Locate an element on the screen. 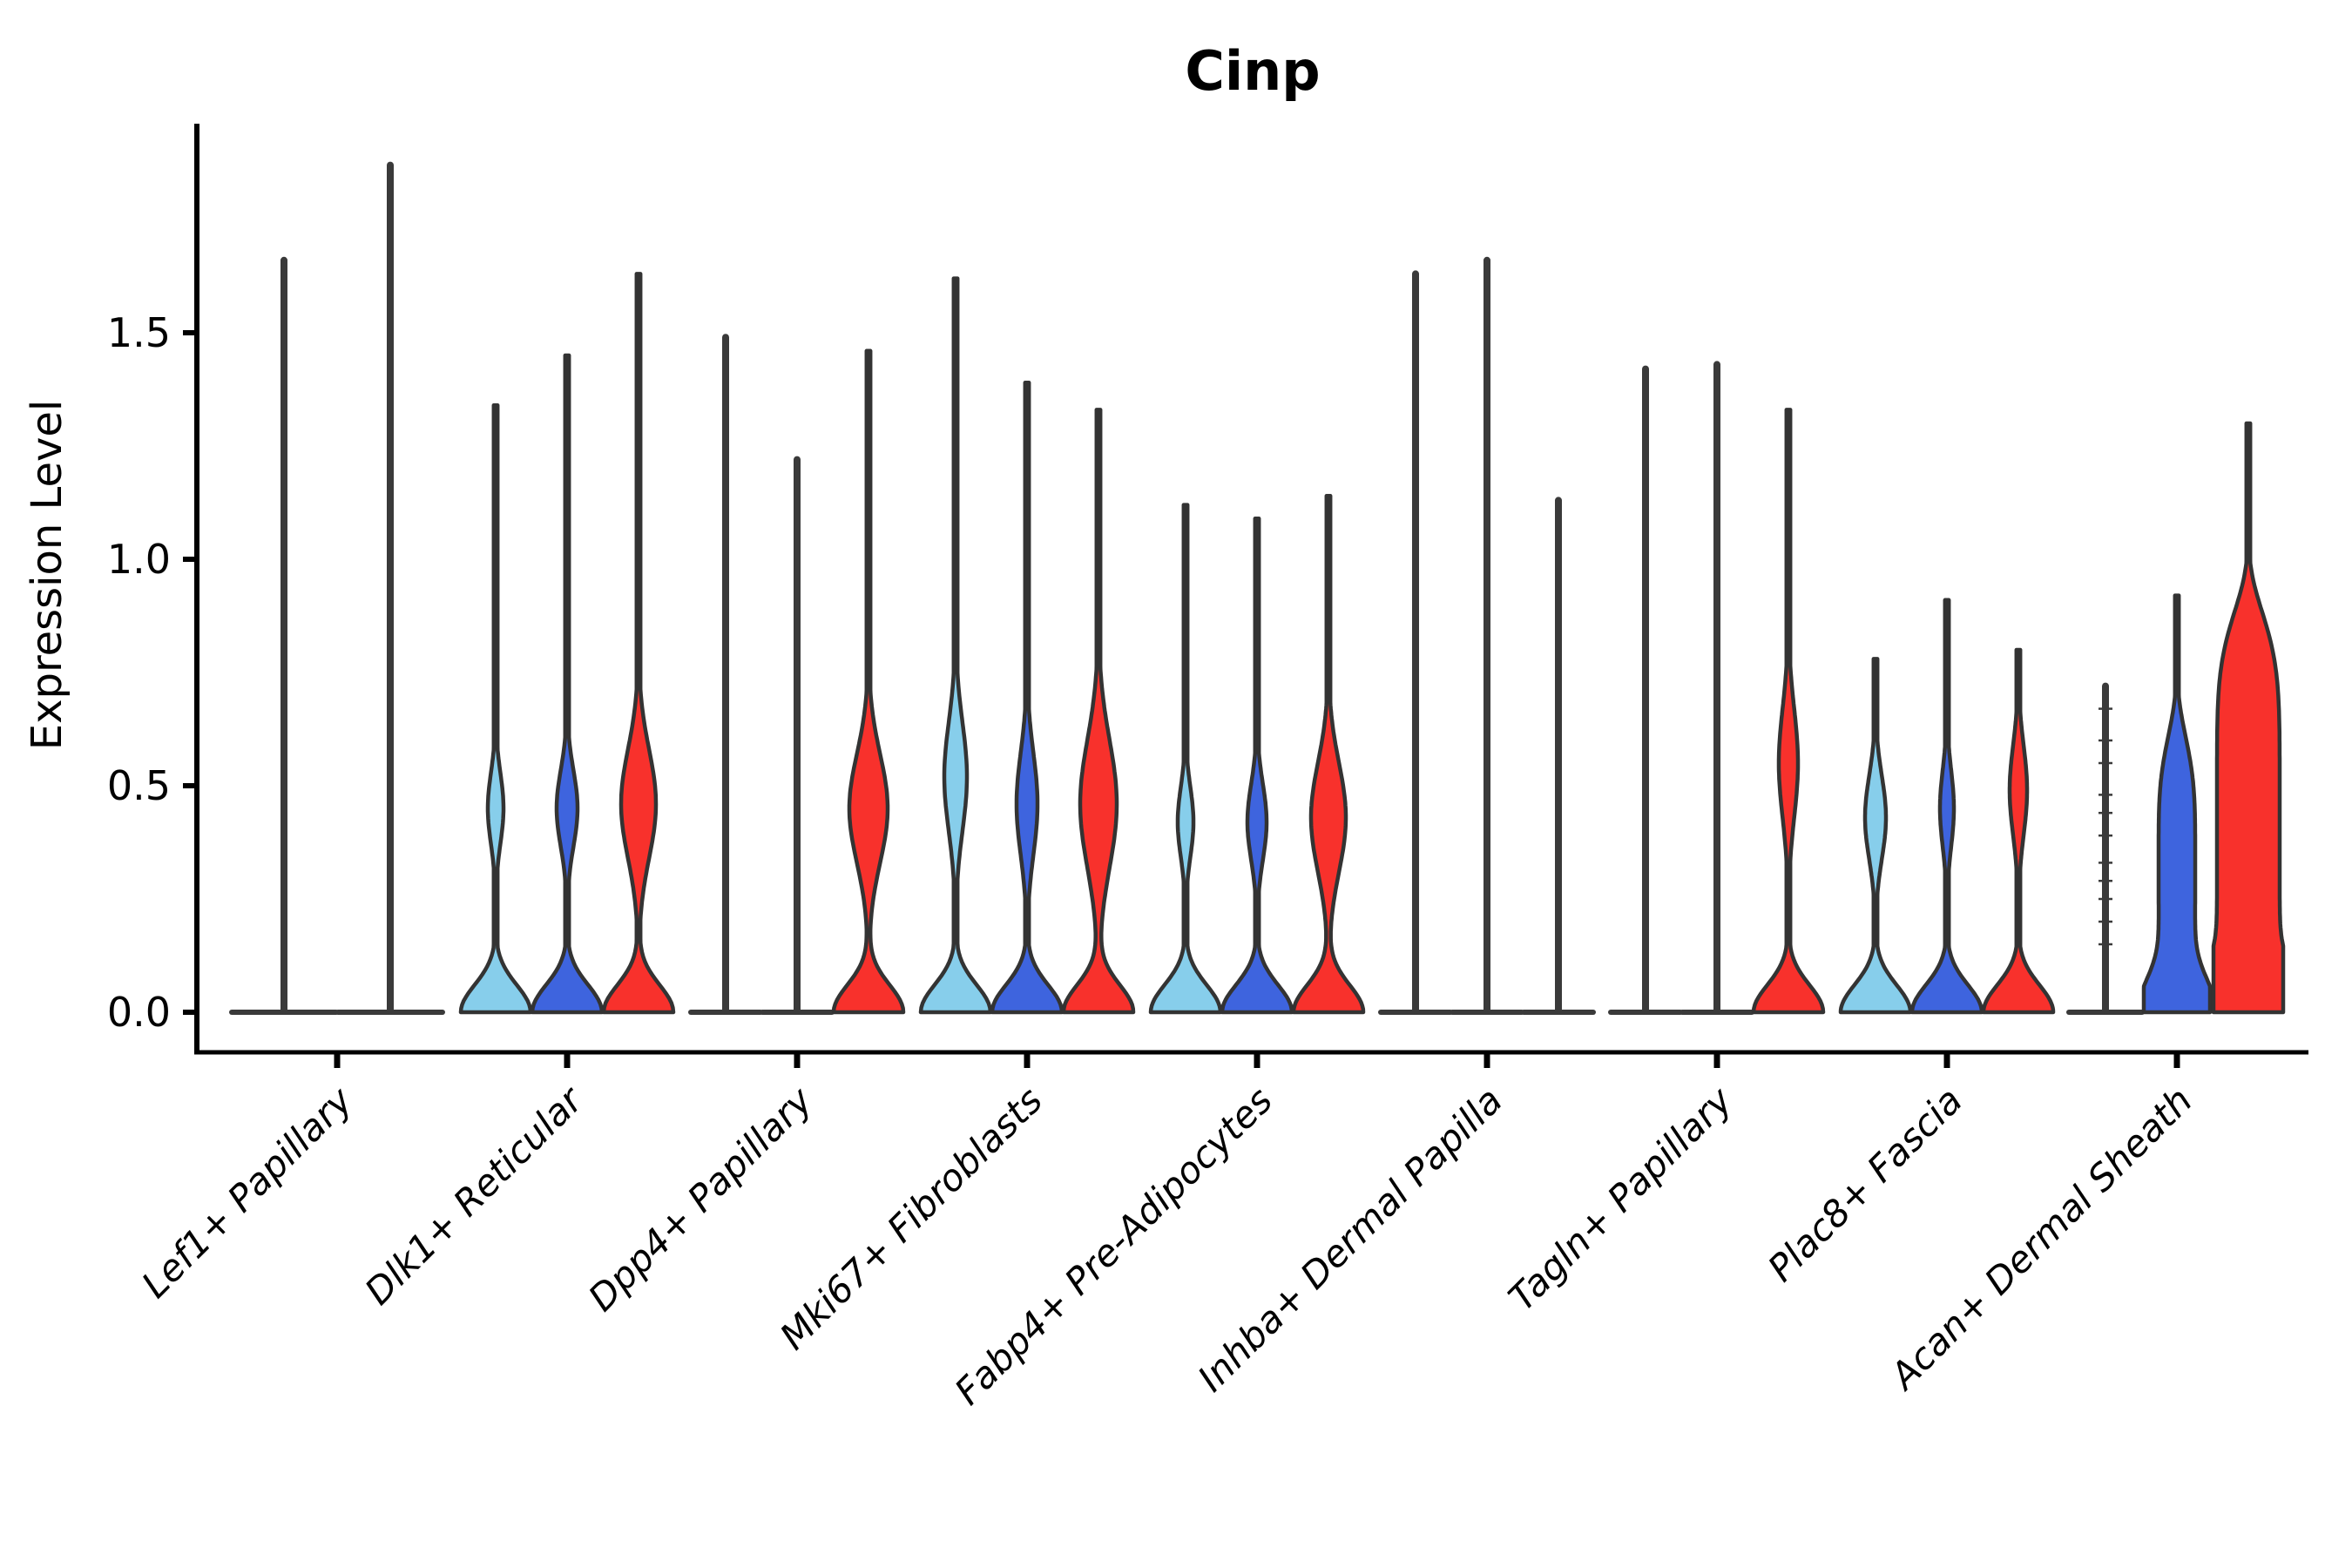 The height and width of the screenshot is (1568, 2352). y-tick-label-0: 0.0 is located at coordinates (139, 1013).